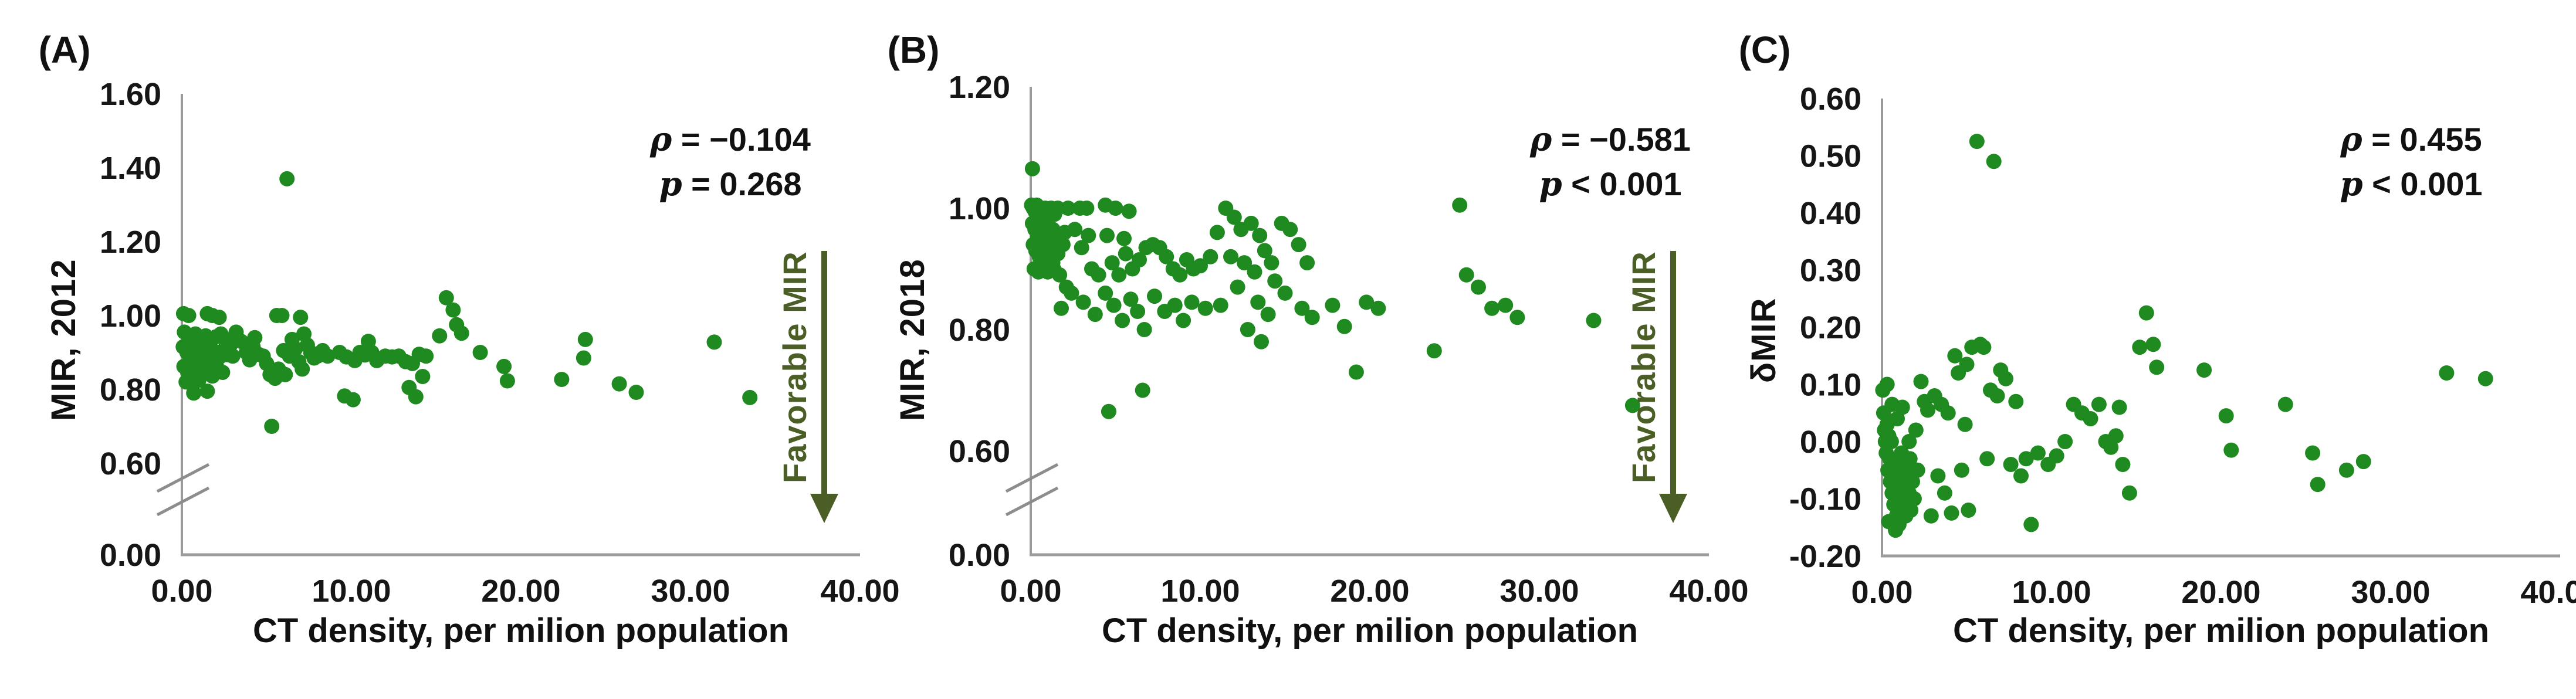 The height and width of the screenshot is (699, 2576). What do you see at coordinates (1830, 385) in the screenshot?
I see `svg-text: 0.10` at bounding box center [1830, 385].